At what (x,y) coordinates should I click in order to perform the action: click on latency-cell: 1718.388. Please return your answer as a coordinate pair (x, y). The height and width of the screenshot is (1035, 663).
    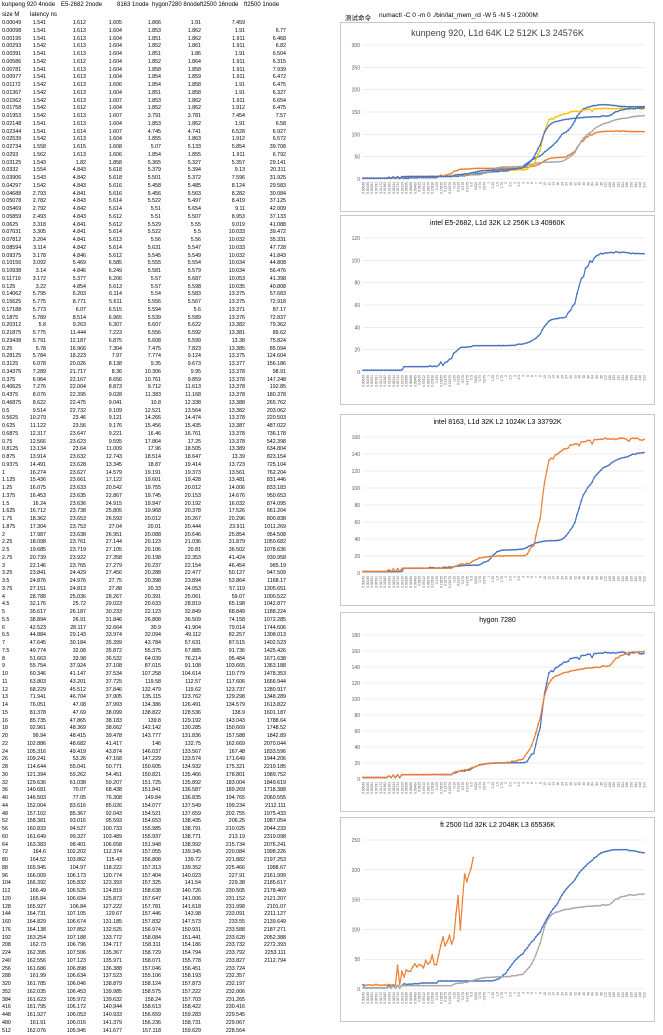
    Looking at the image, I should click on (267, 791).